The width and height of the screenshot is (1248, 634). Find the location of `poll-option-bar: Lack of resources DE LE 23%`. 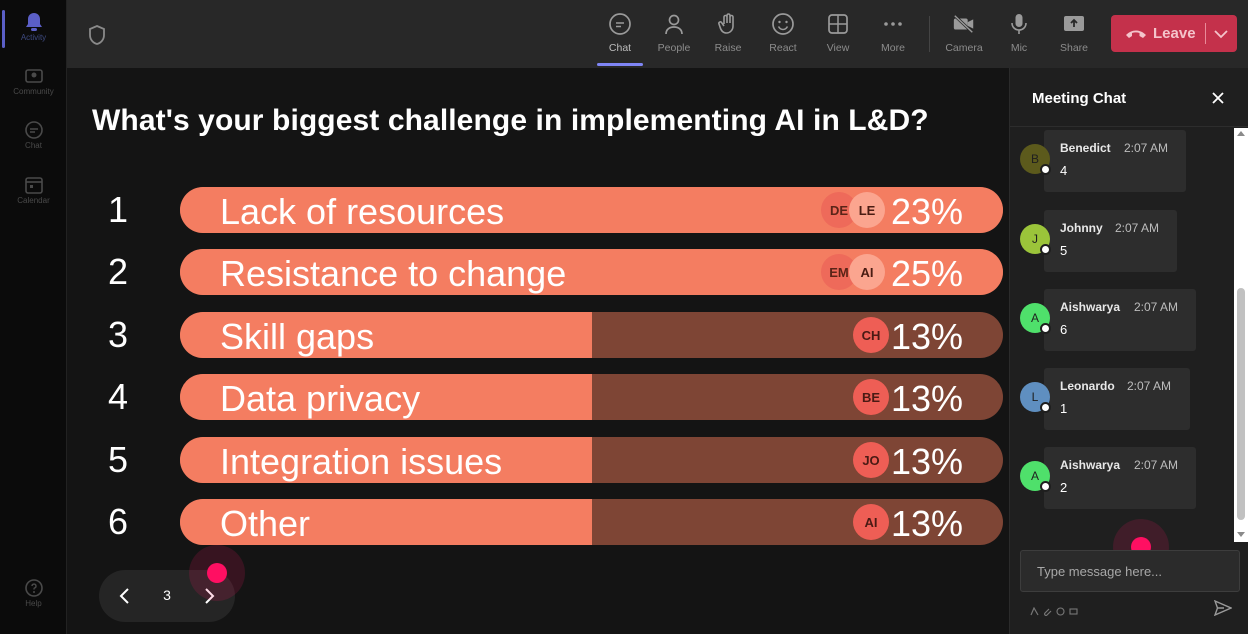

poll-option-bar: Lack of resources DE LE 23% is located at coordinates (591, 210).